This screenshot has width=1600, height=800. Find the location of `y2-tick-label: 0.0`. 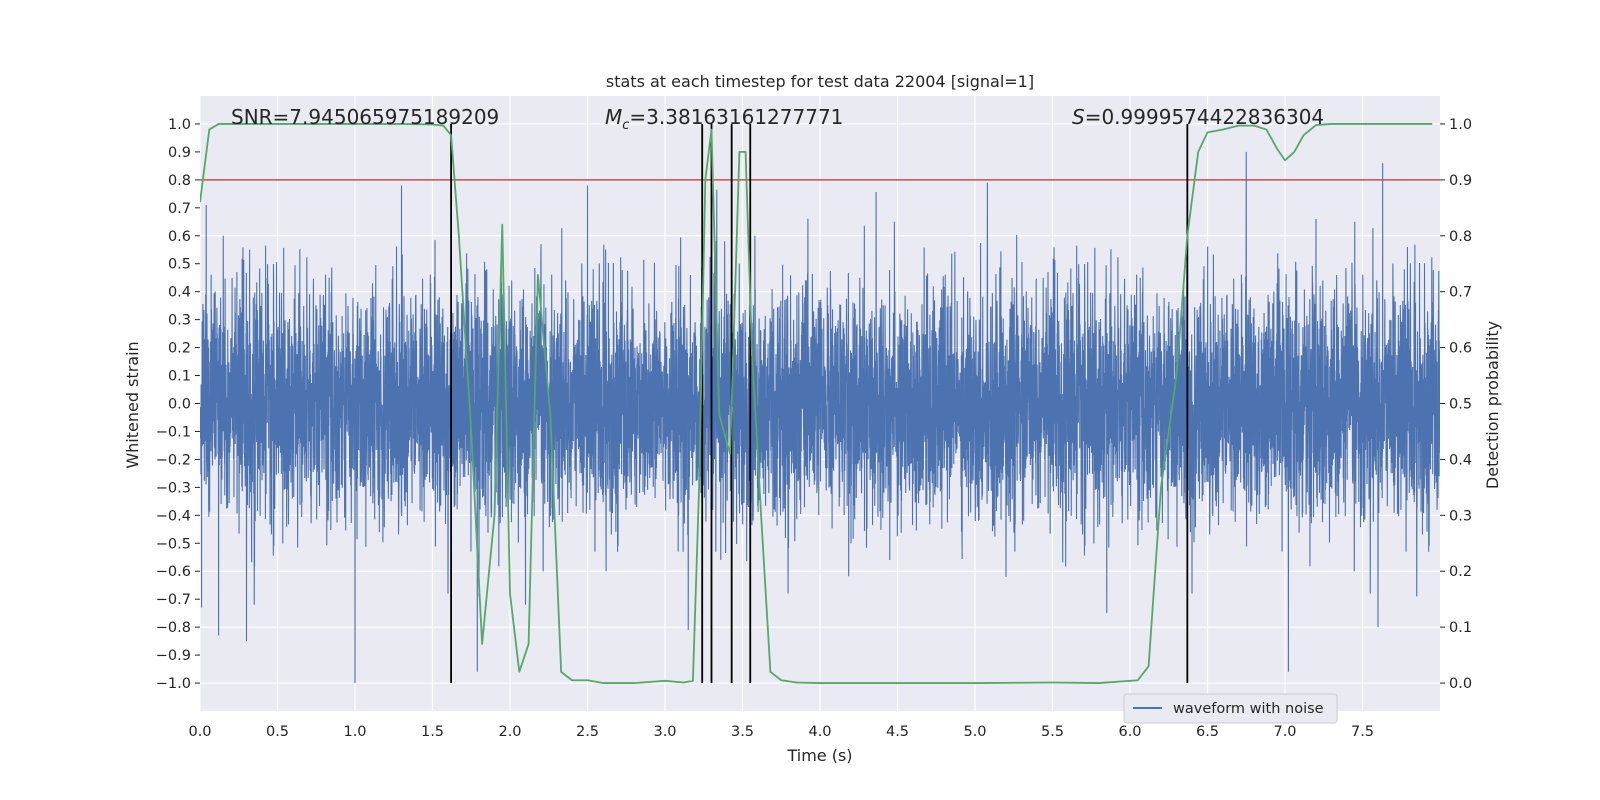

y2-tick-label: 0.0 is located at coordinates (1460, 684).